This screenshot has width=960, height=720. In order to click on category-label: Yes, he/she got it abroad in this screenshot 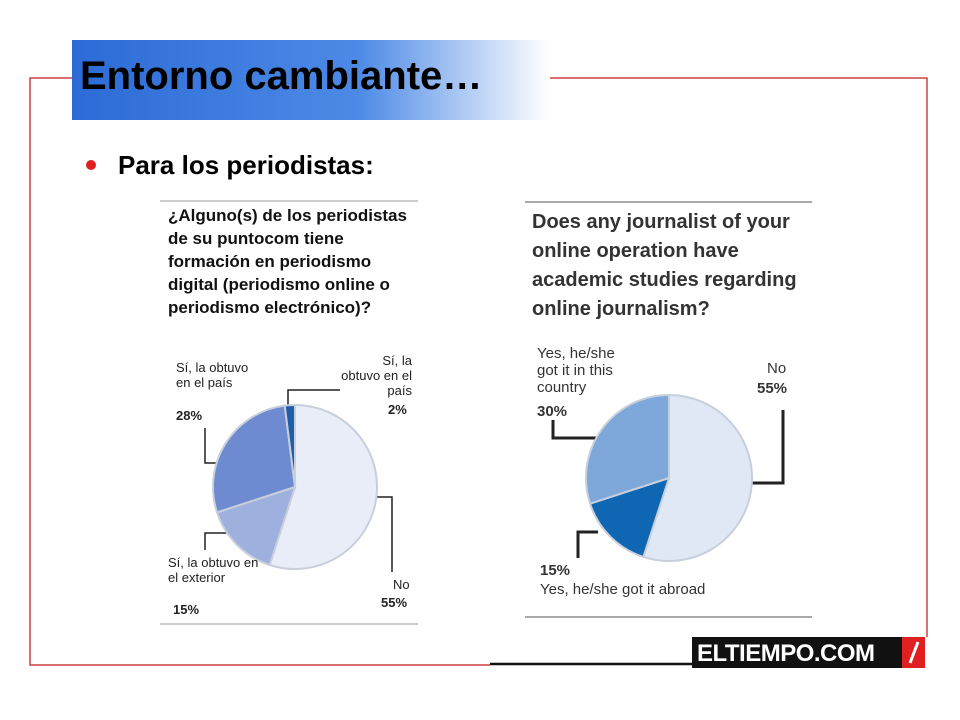, I will do `click(623, 589)`.